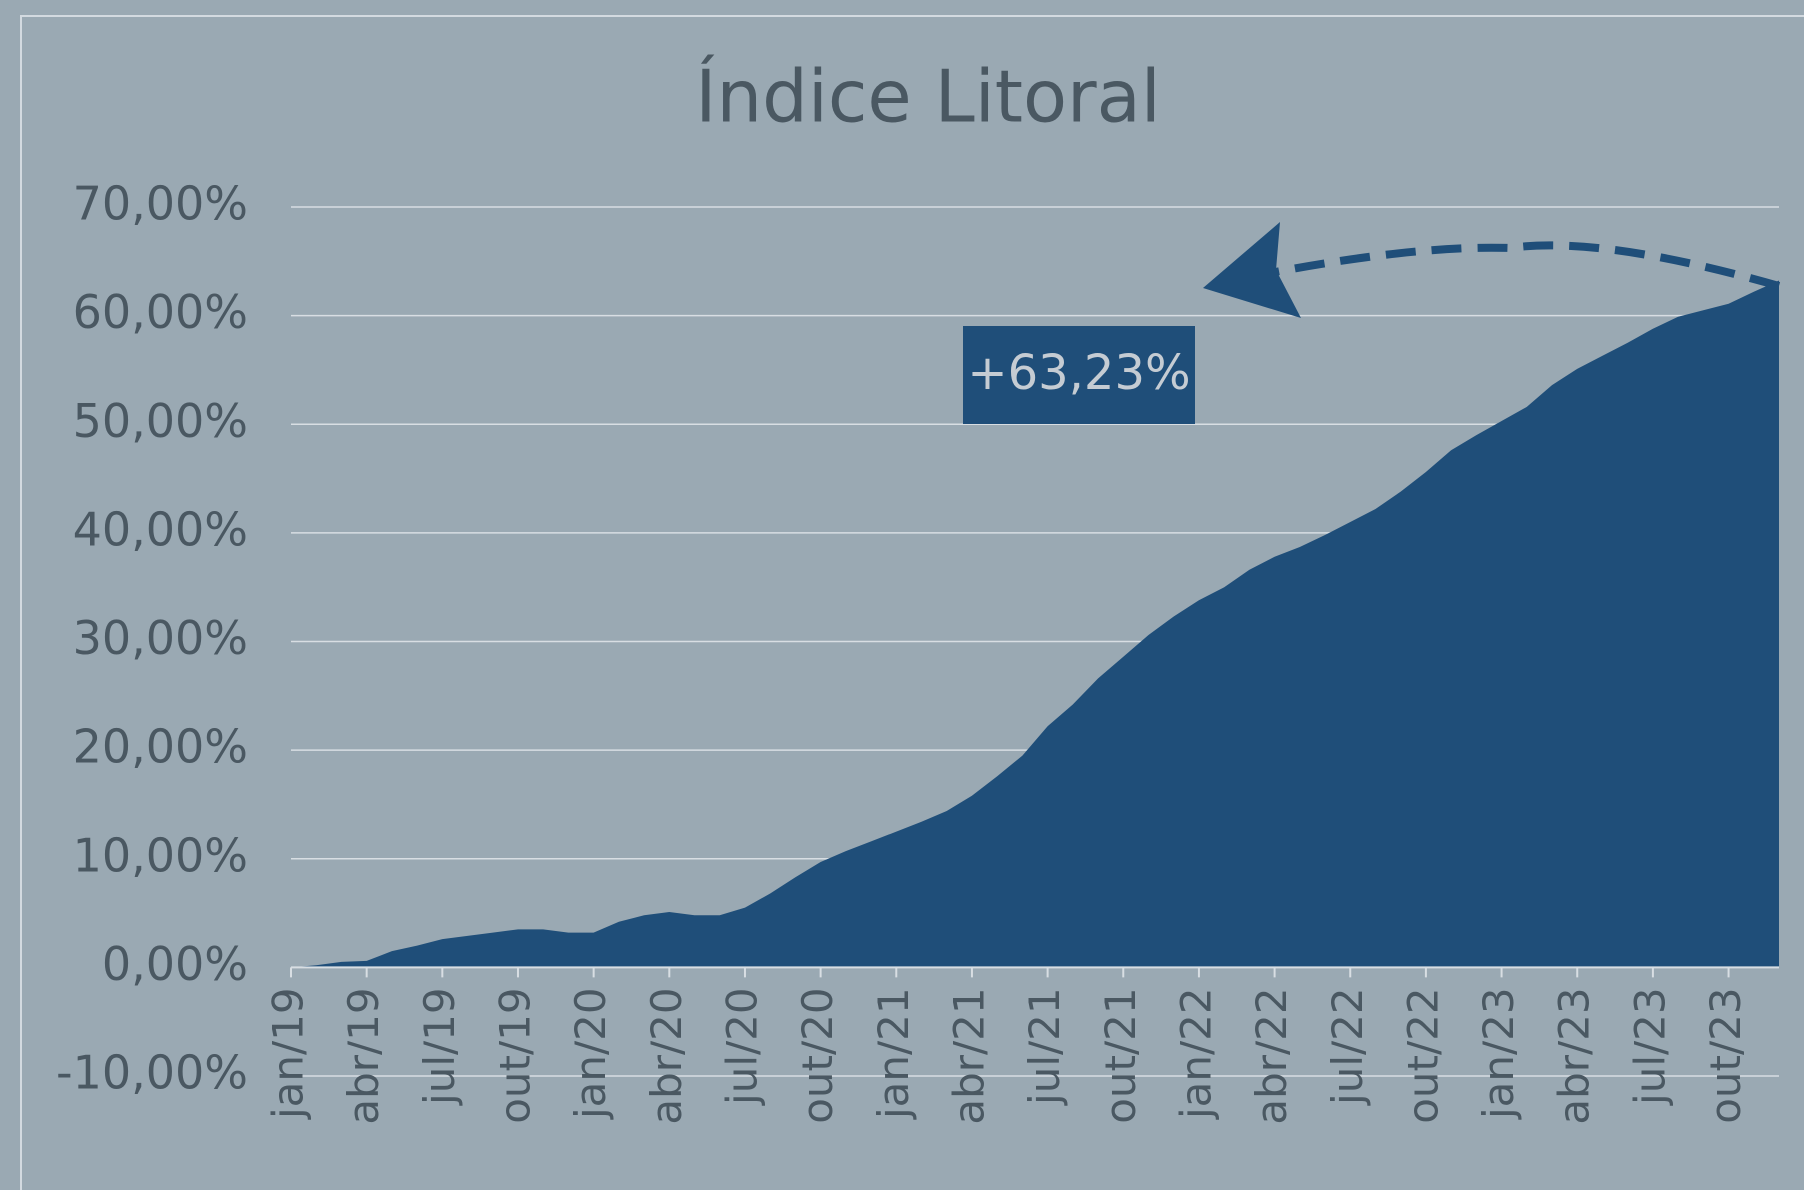 The width and height of the screenshot is (1804, 1190). What do you see at coordinates (1649, 1046) in the screenshot?
I see `x-tick-label: jul/23` at bounding box center [1649, 1046].